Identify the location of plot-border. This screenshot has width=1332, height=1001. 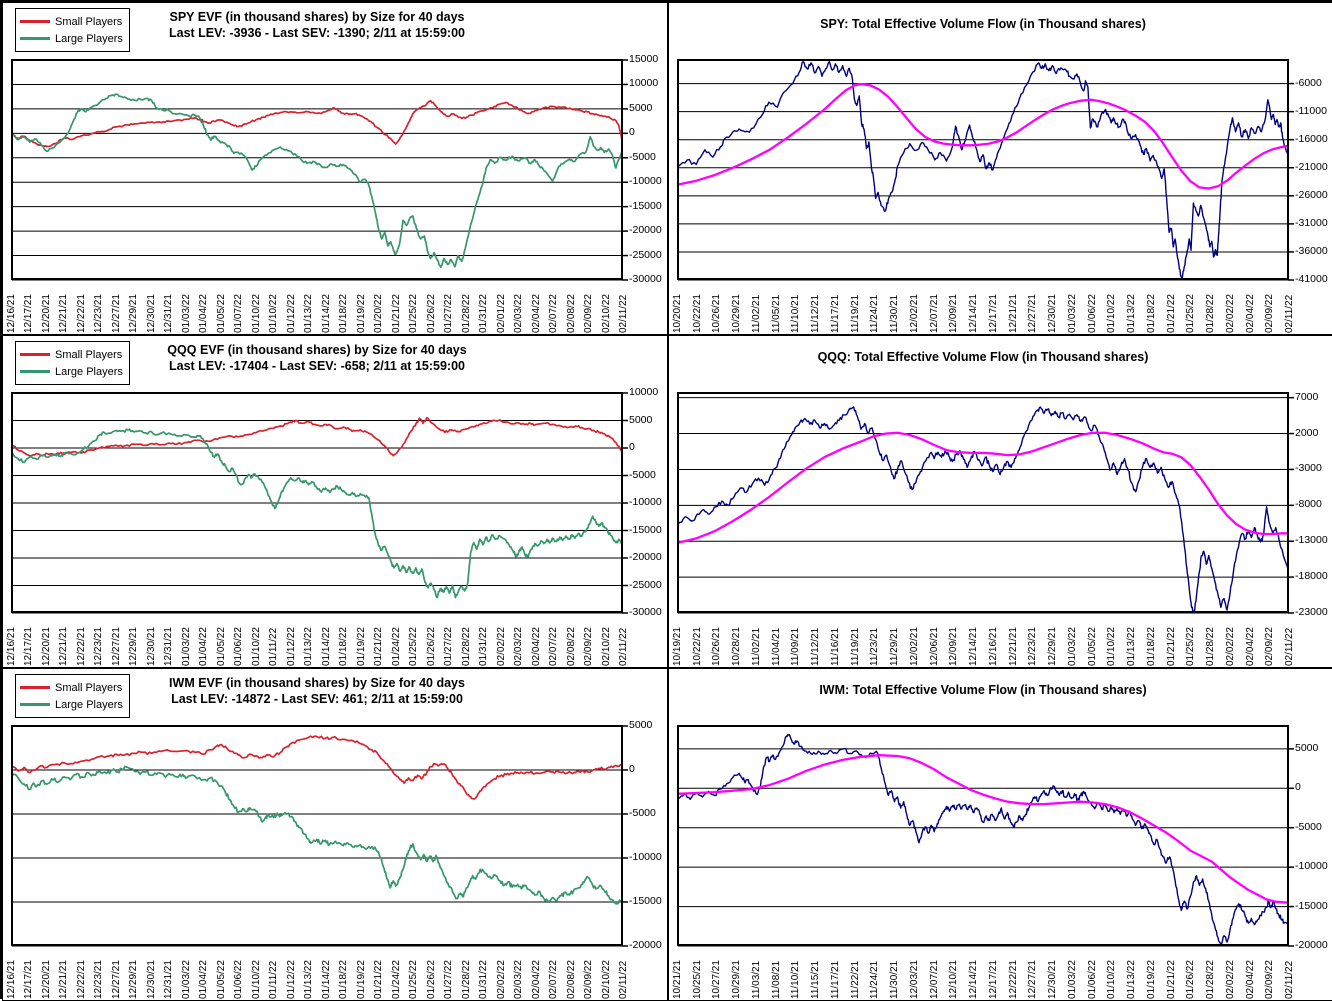
(317, 835).